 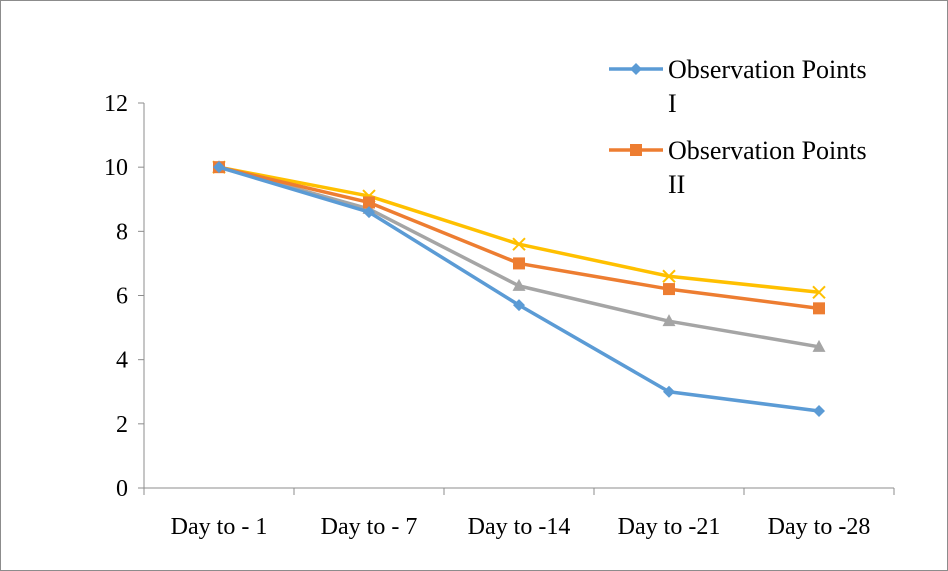 I want to click on x-tick-label: Day to -28, so click(x=819, y=527).